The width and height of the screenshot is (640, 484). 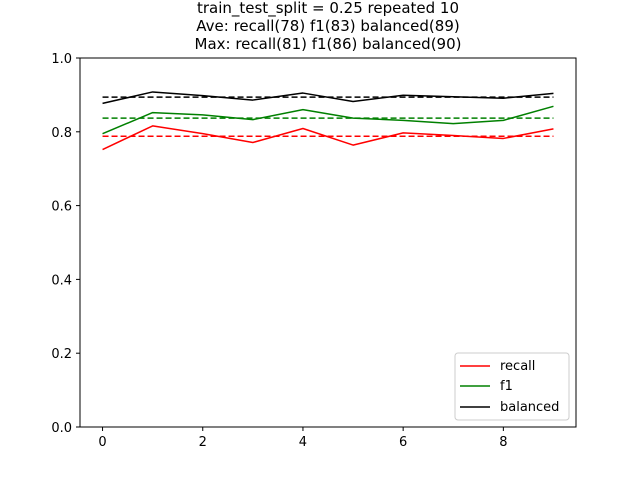 What do you see at coordinates (303, 442) in the screenshot?
I see `x-tick-label-4: 4` at bounding box center [303, 442].